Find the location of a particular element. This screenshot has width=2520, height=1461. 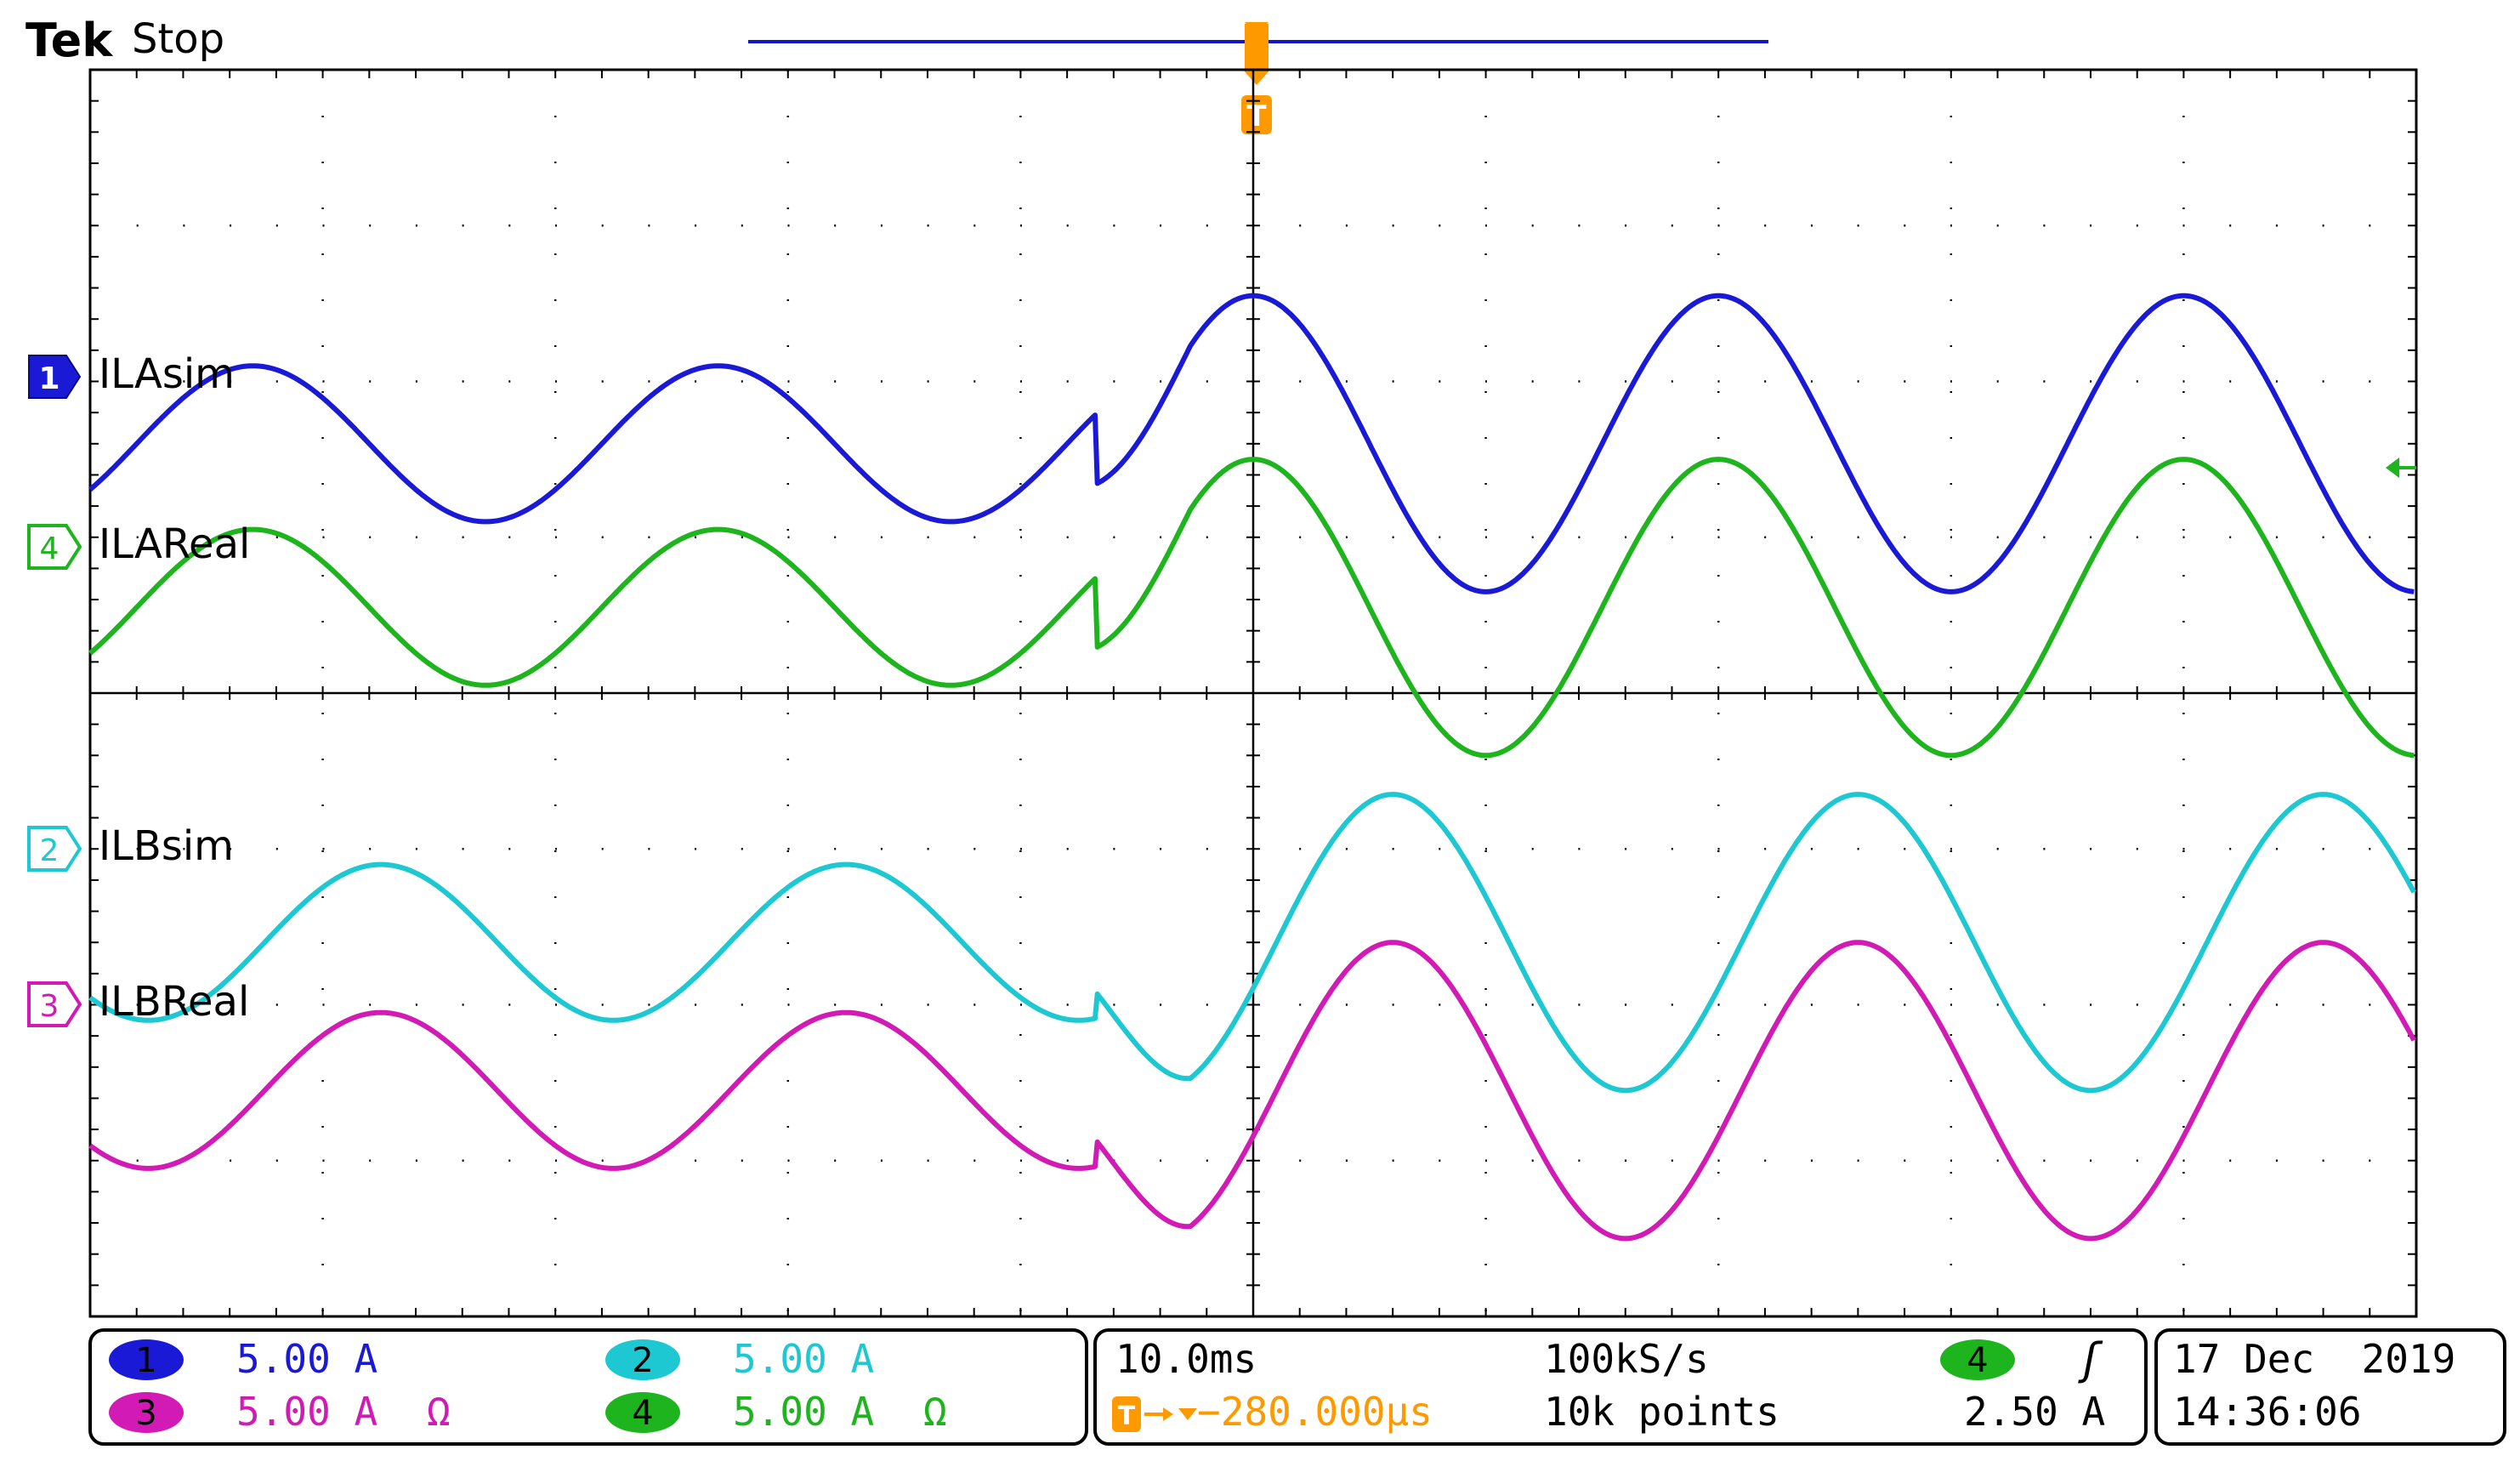

readout-ch4: 4 5.00 A Ω is located at coordinates (776, 1412).